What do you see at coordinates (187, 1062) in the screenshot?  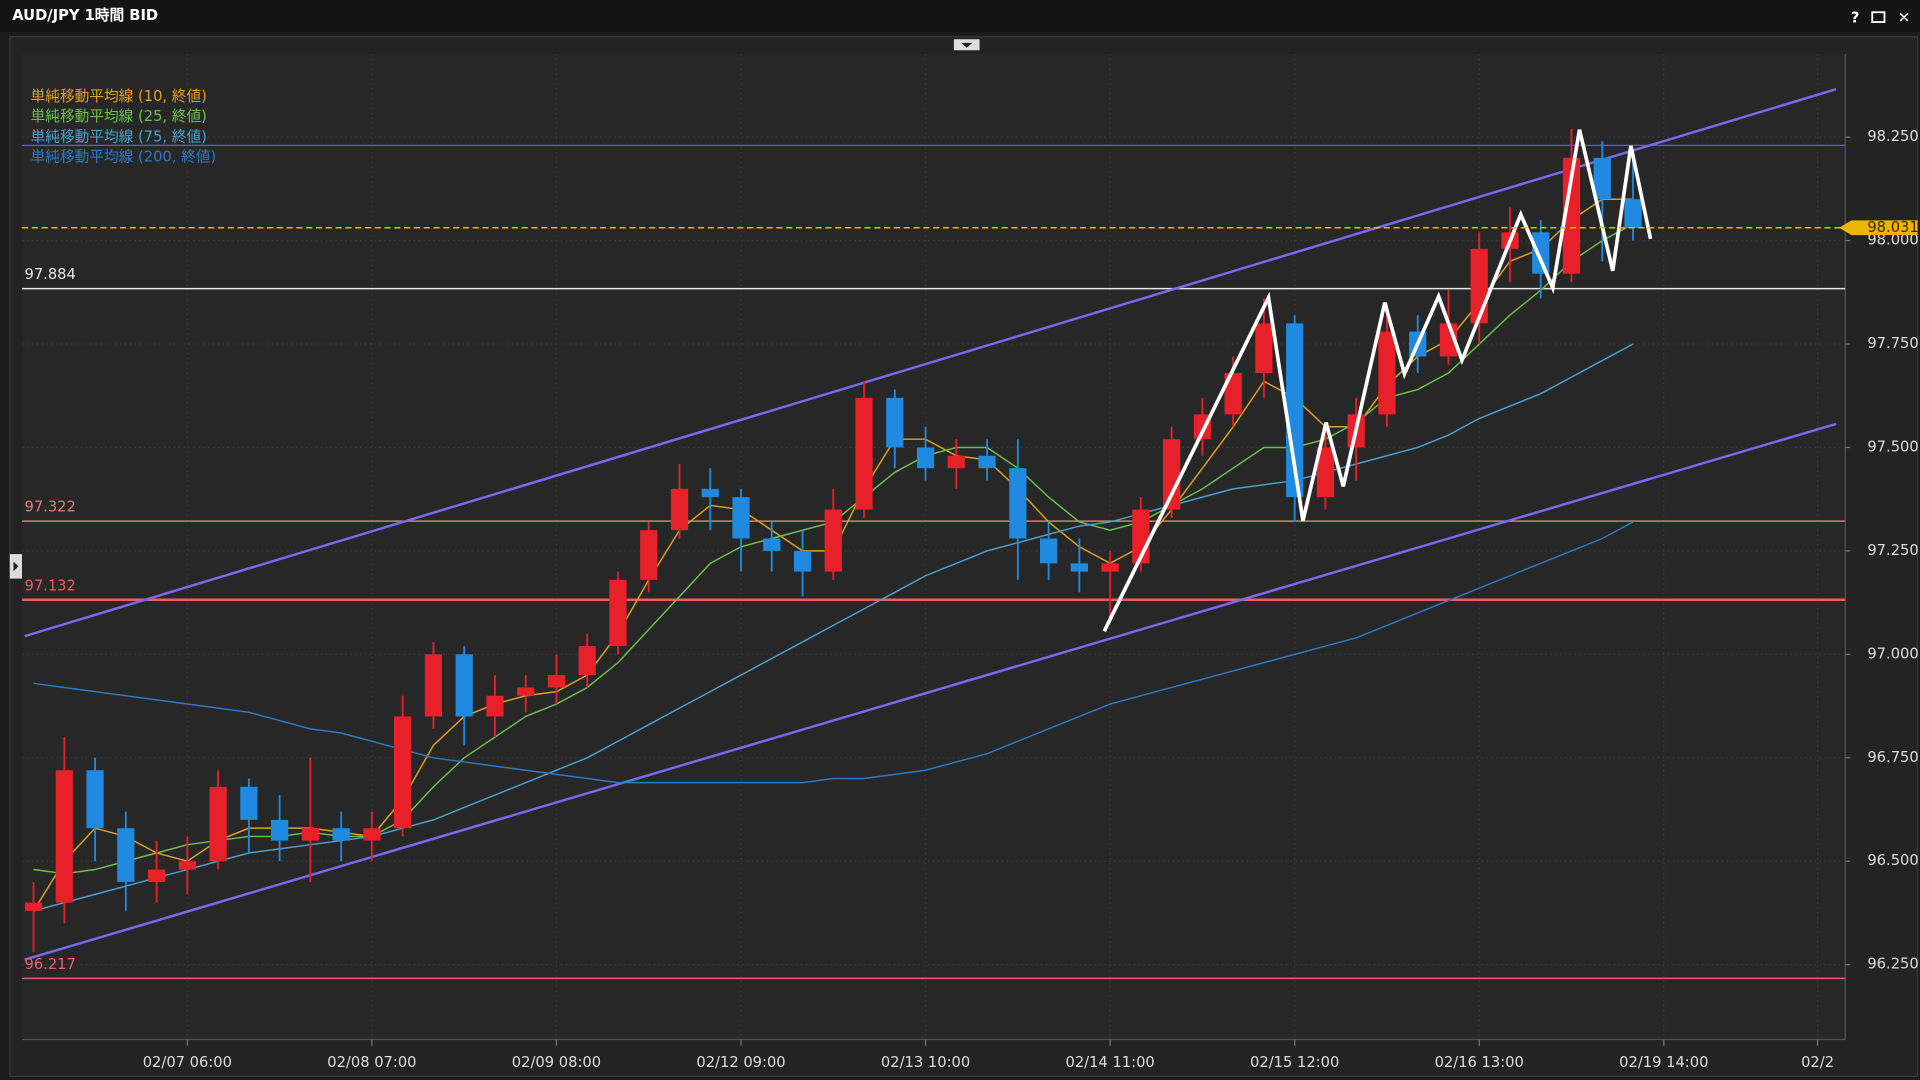 I see `x-tick-label: 02/07 06:00` at bounding box center [187, 1062].